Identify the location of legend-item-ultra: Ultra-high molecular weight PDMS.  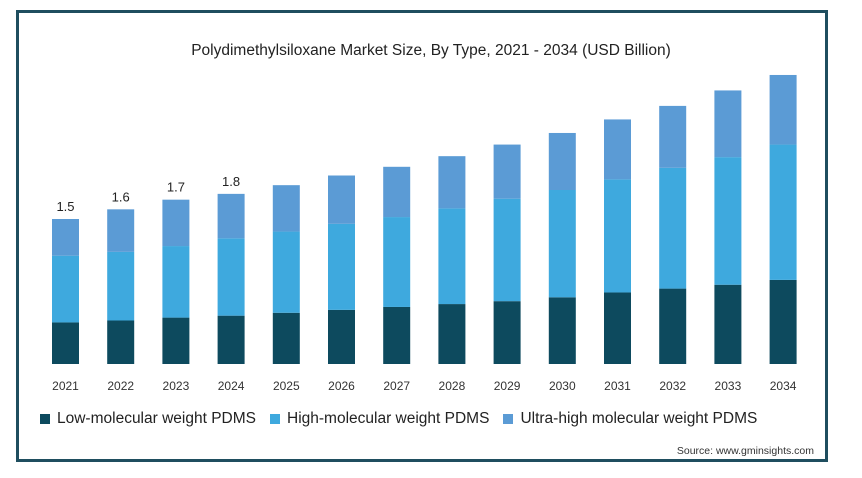
(630, 419).